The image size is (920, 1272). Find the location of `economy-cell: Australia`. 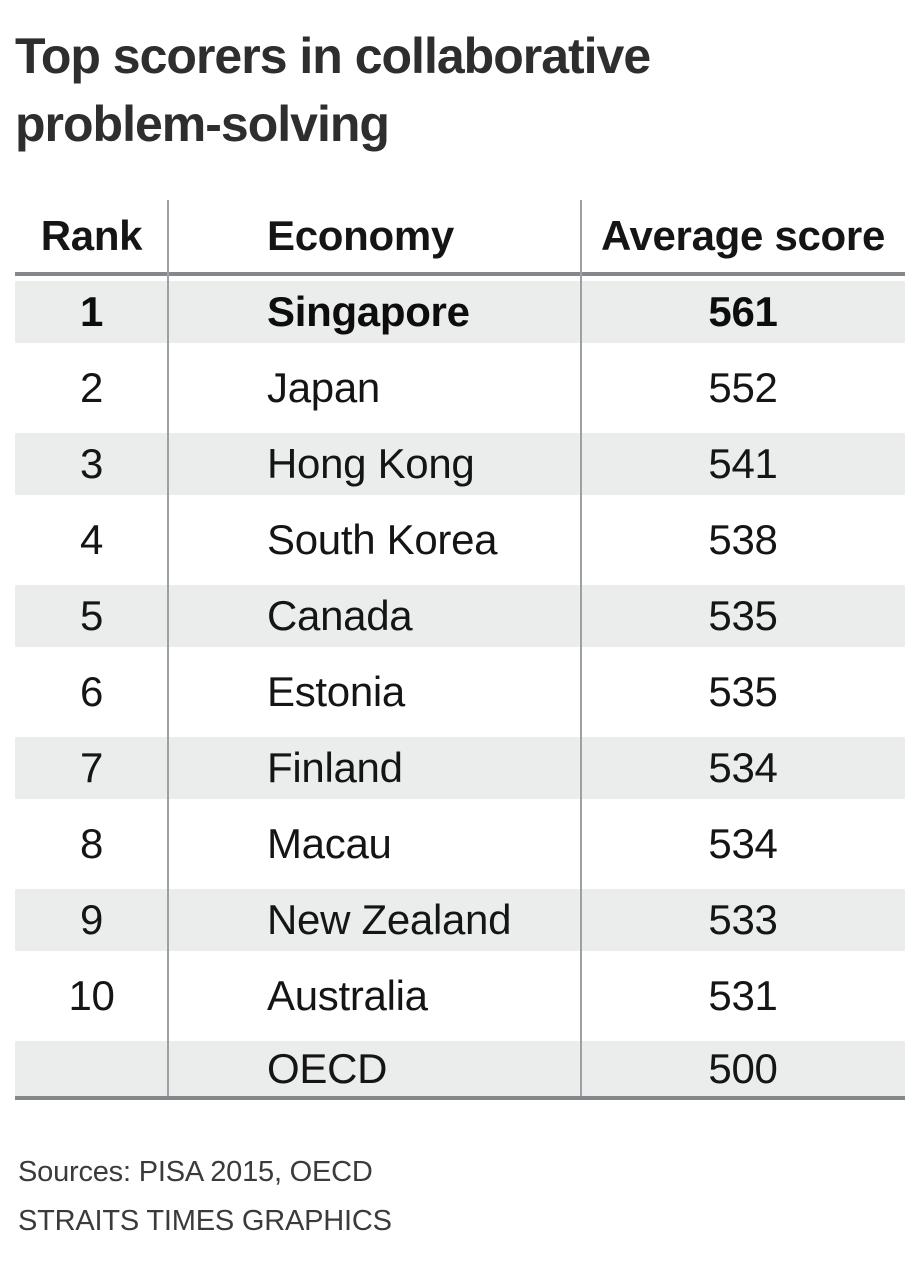

economy-cell: Australia is located at coordinates (347, 995).